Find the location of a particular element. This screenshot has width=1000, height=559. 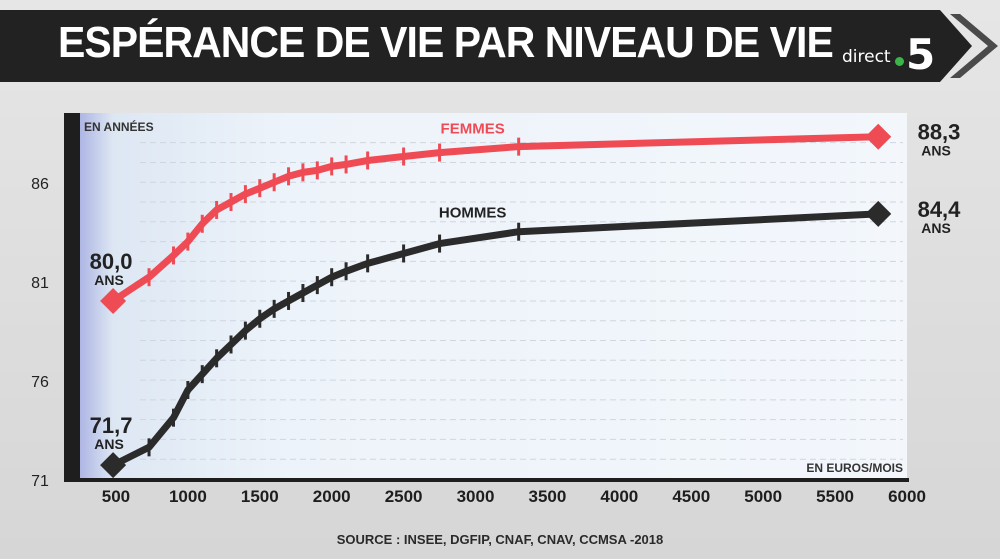

y-axis-label: EN ANNÉES is located at coordinates (119, 126).